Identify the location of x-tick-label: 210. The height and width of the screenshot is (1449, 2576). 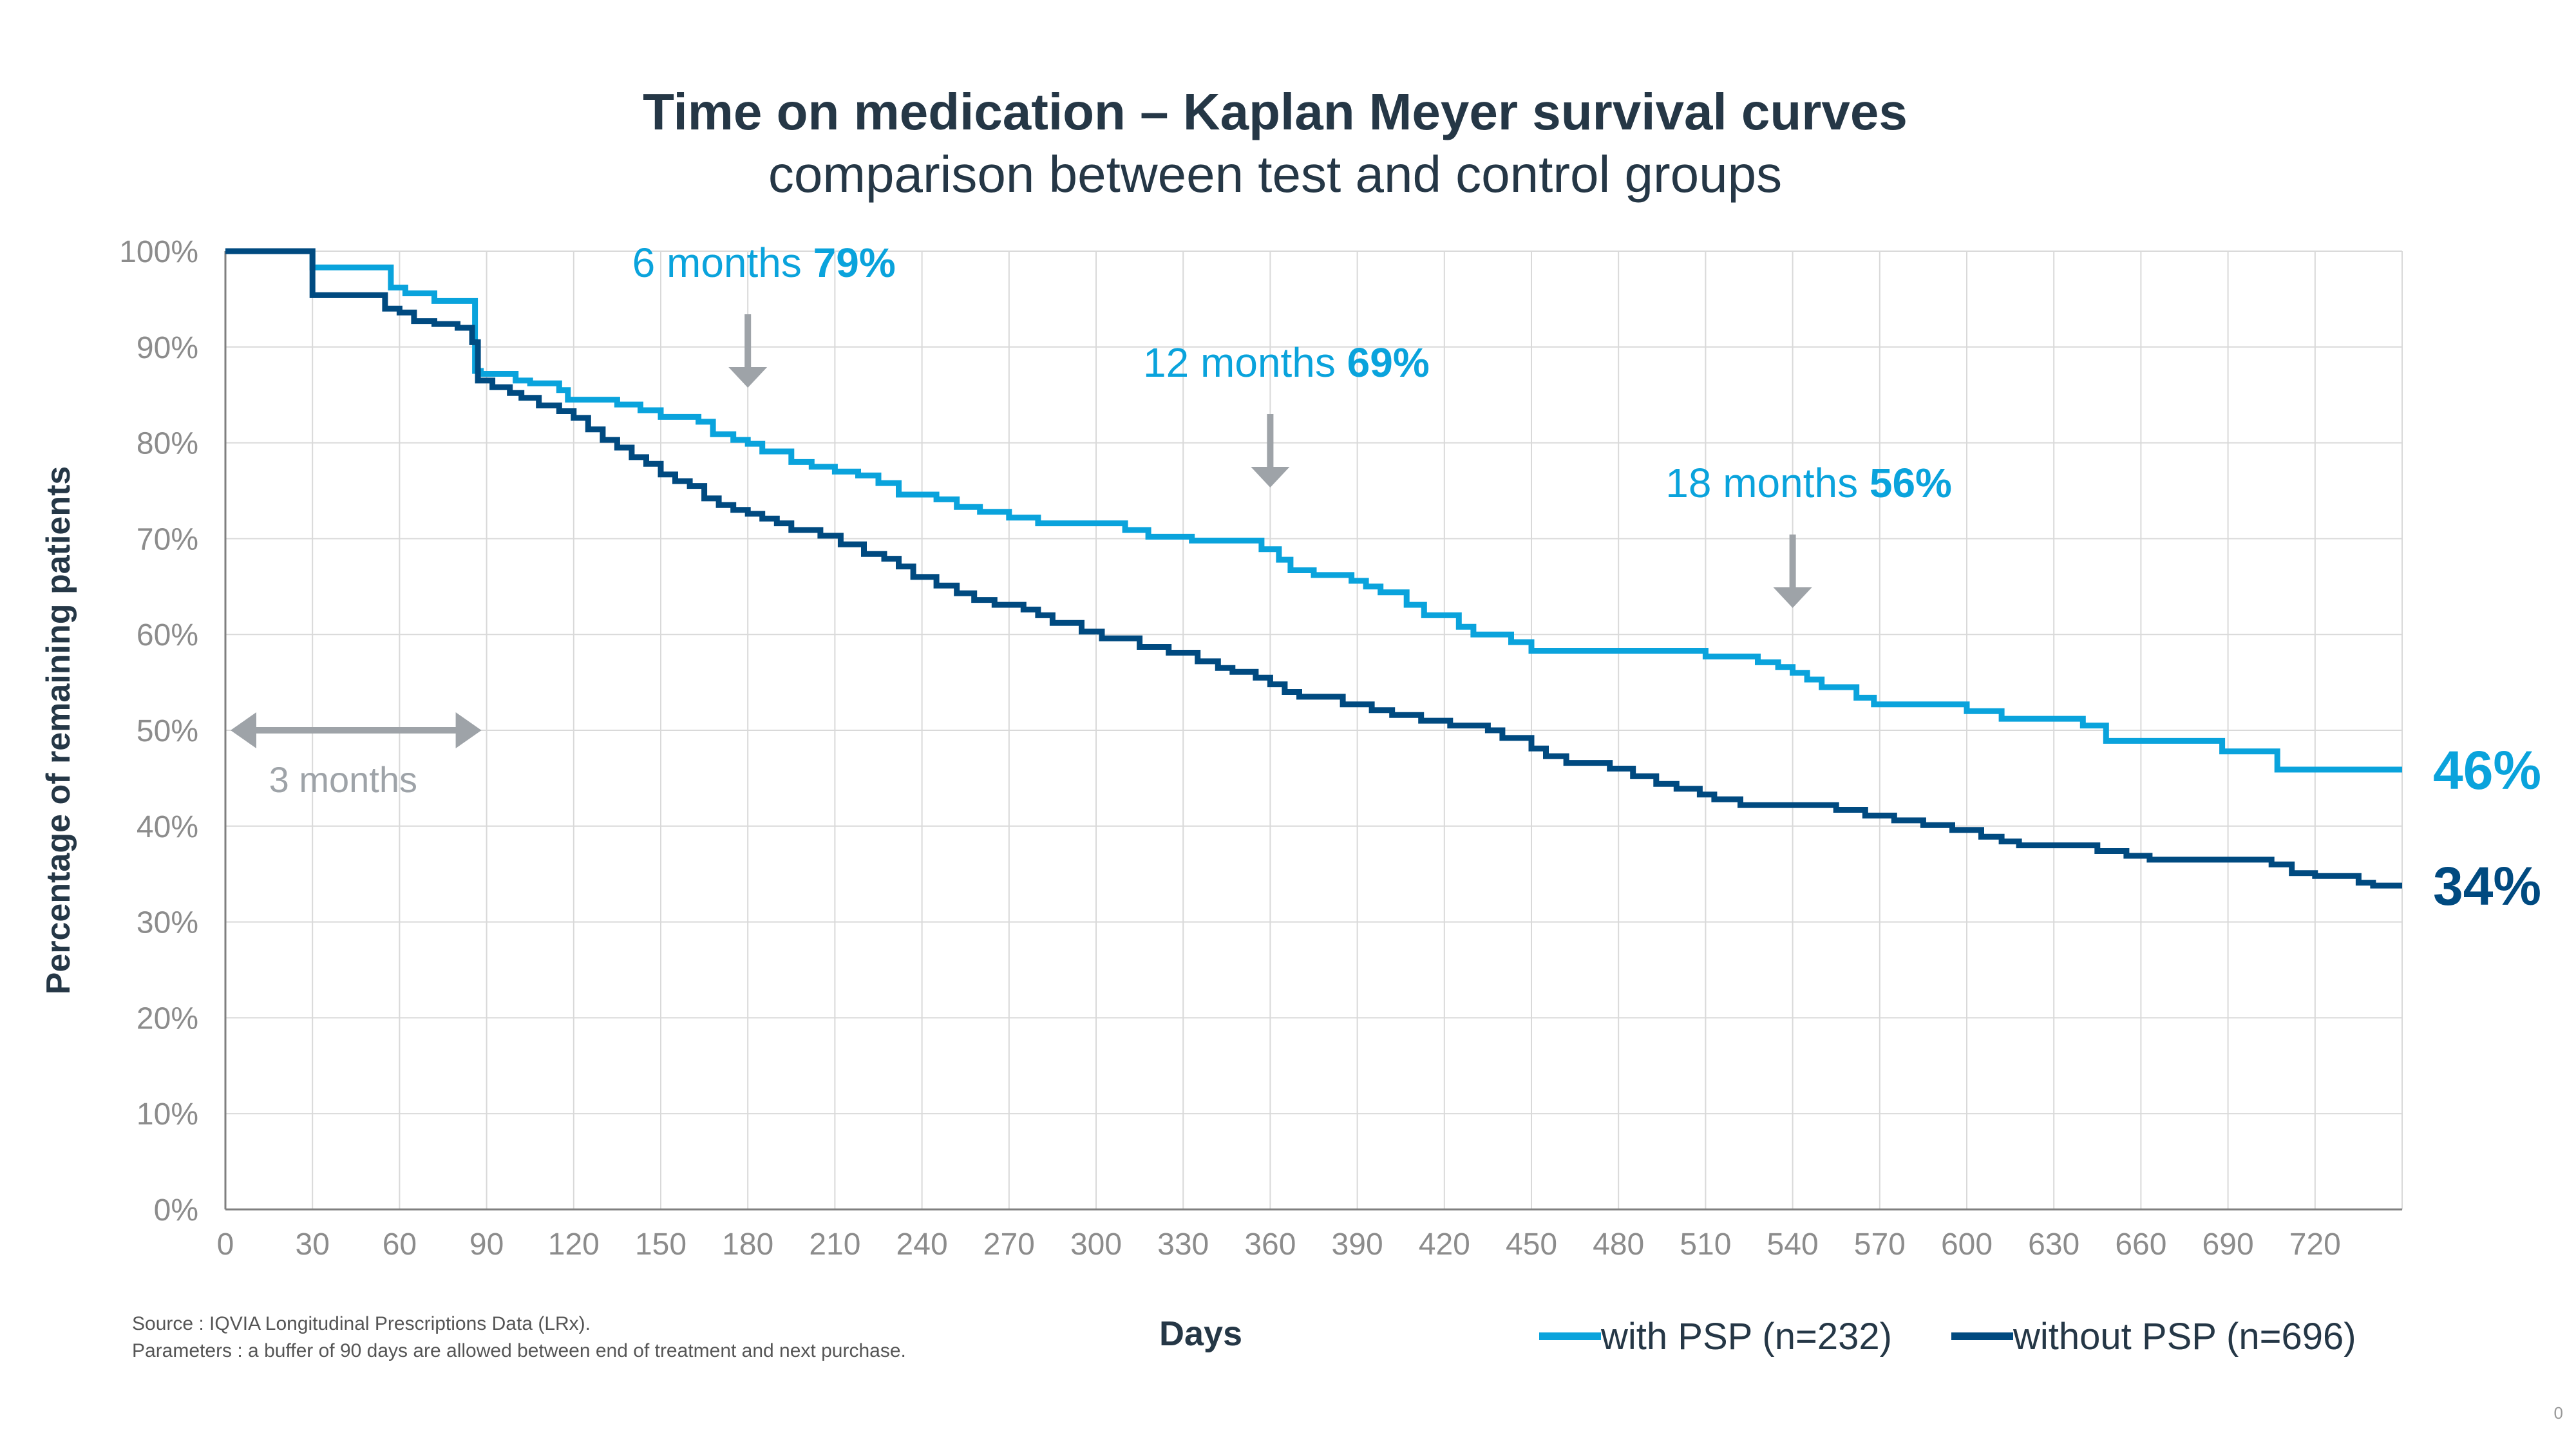
(835, 1244).